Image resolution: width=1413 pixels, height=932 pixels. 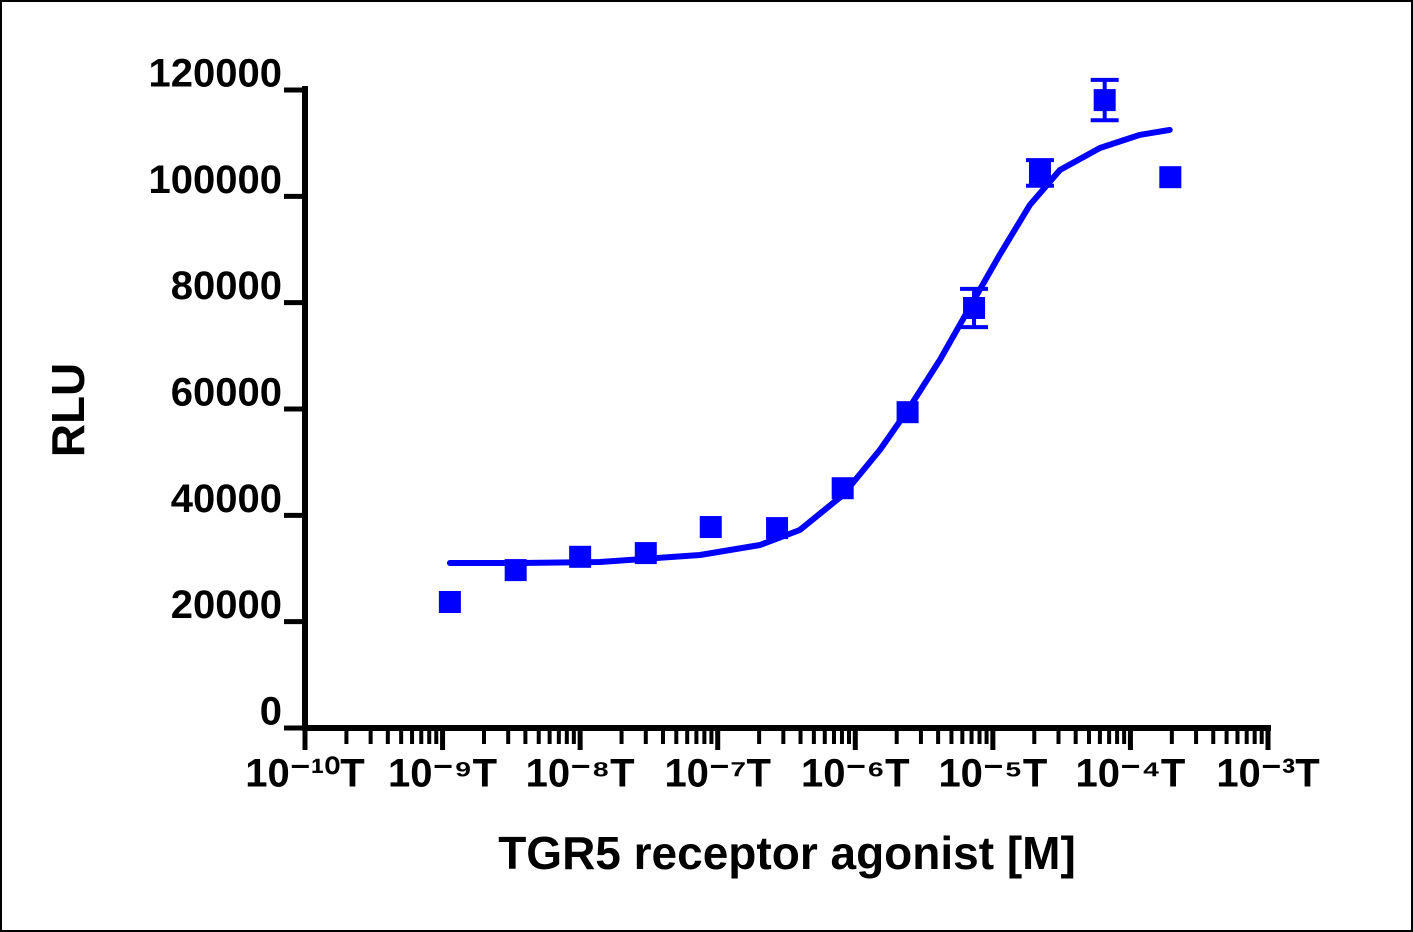 What do you see at coordinates (717, 774) in the screenshot?
I see `x-tick-label: 10⁻⁷T` at bounding box center [717, 774].